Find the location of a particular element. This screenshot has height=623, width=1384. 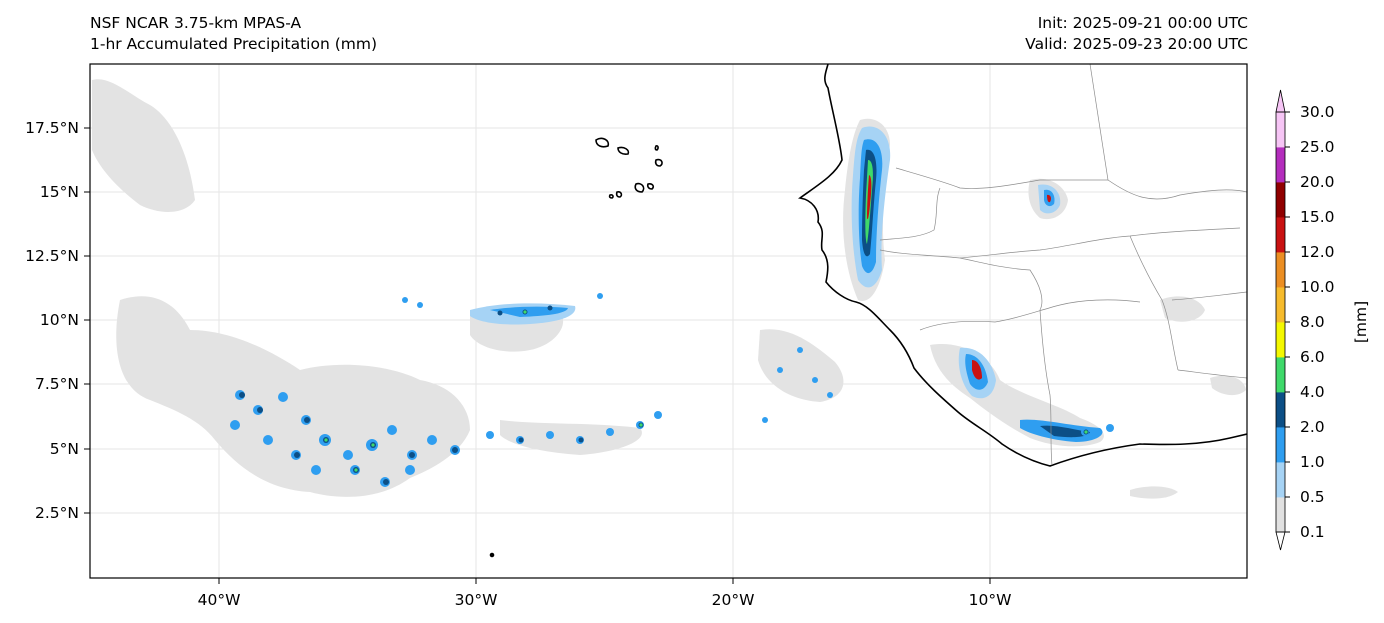

valid-time: Valid: 2025-09-23 20:00 UTC is located at coordinates (1136, 44).